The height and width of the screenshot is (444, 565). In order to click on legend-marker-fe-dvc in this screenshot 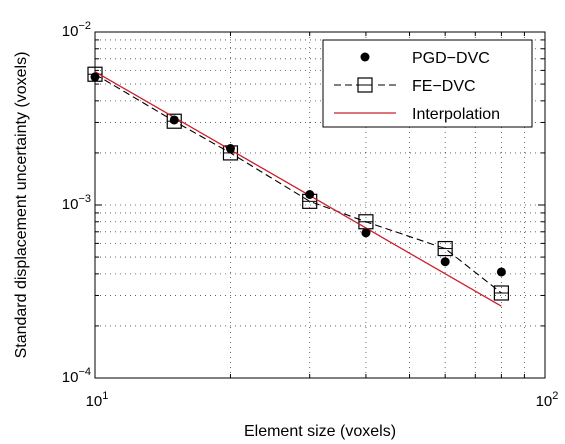, I will do `click(365, 85)`.